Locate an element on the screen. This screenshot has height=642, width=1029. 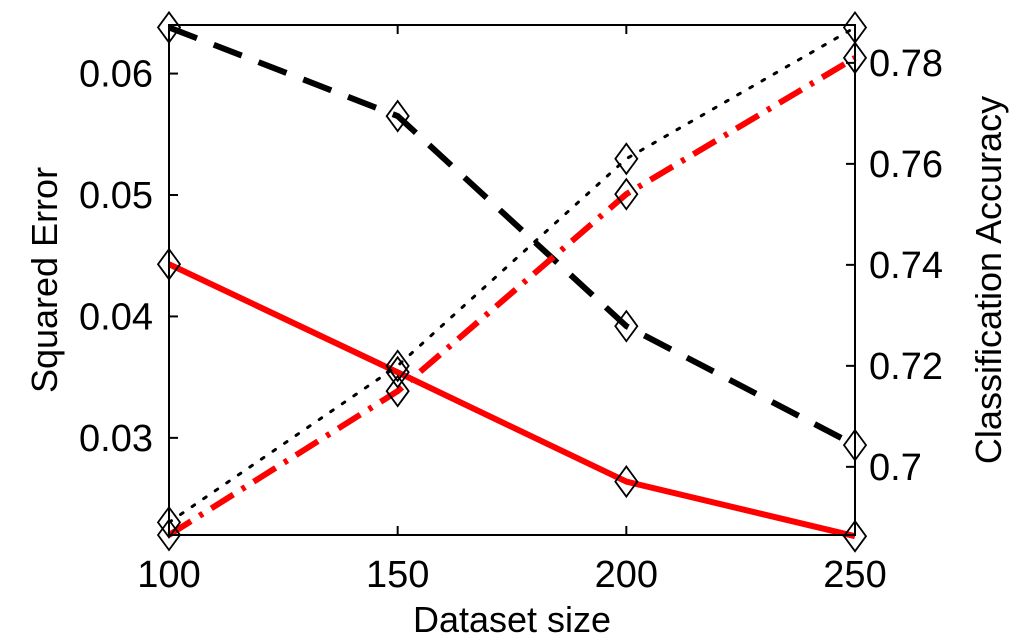
x-tick-label-1: 150 is located at coordinates (397, 575).